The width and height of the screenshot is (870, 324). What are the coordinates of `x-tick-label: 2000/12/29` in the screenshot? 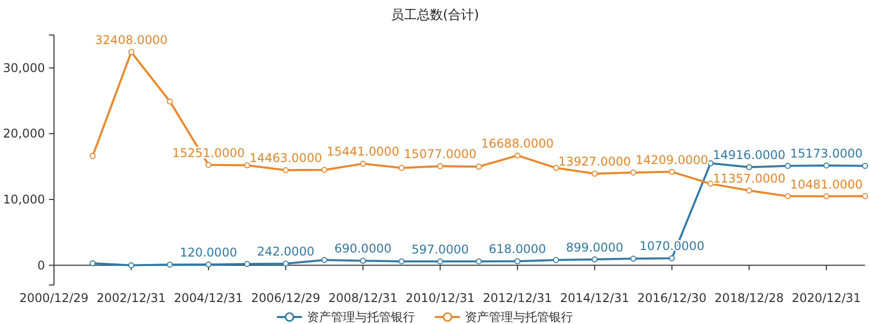 It's located at (54, 298).